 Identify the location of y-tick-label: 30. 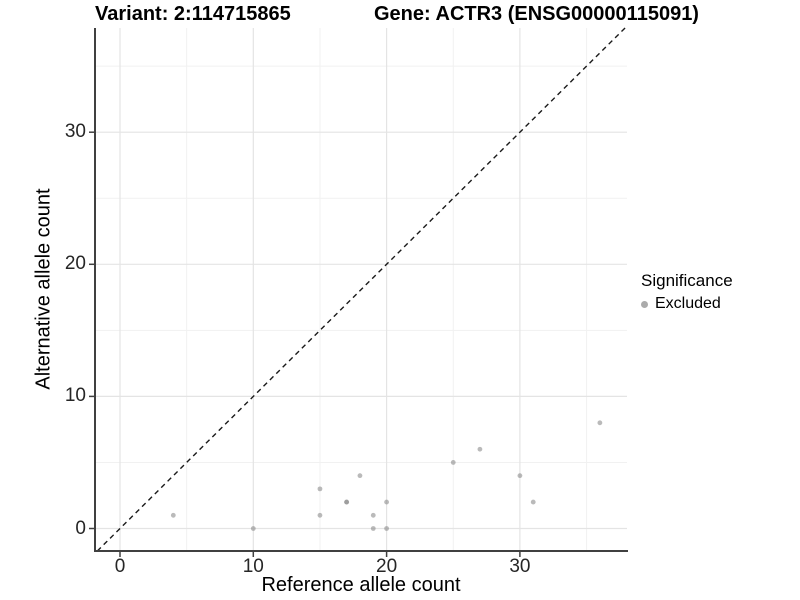
(75, 132).